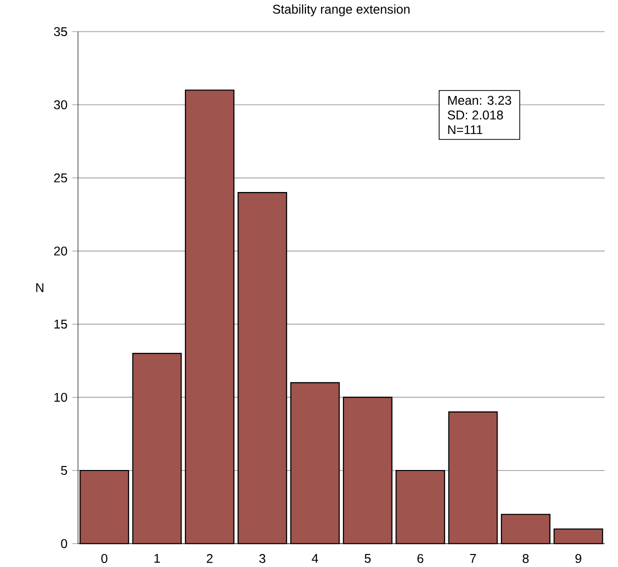 The height and width of the screenshot is (567, 618). Describe the element at coordinates (61, 324) in the screenshot. I see `y-tick-label: 15` at that location.